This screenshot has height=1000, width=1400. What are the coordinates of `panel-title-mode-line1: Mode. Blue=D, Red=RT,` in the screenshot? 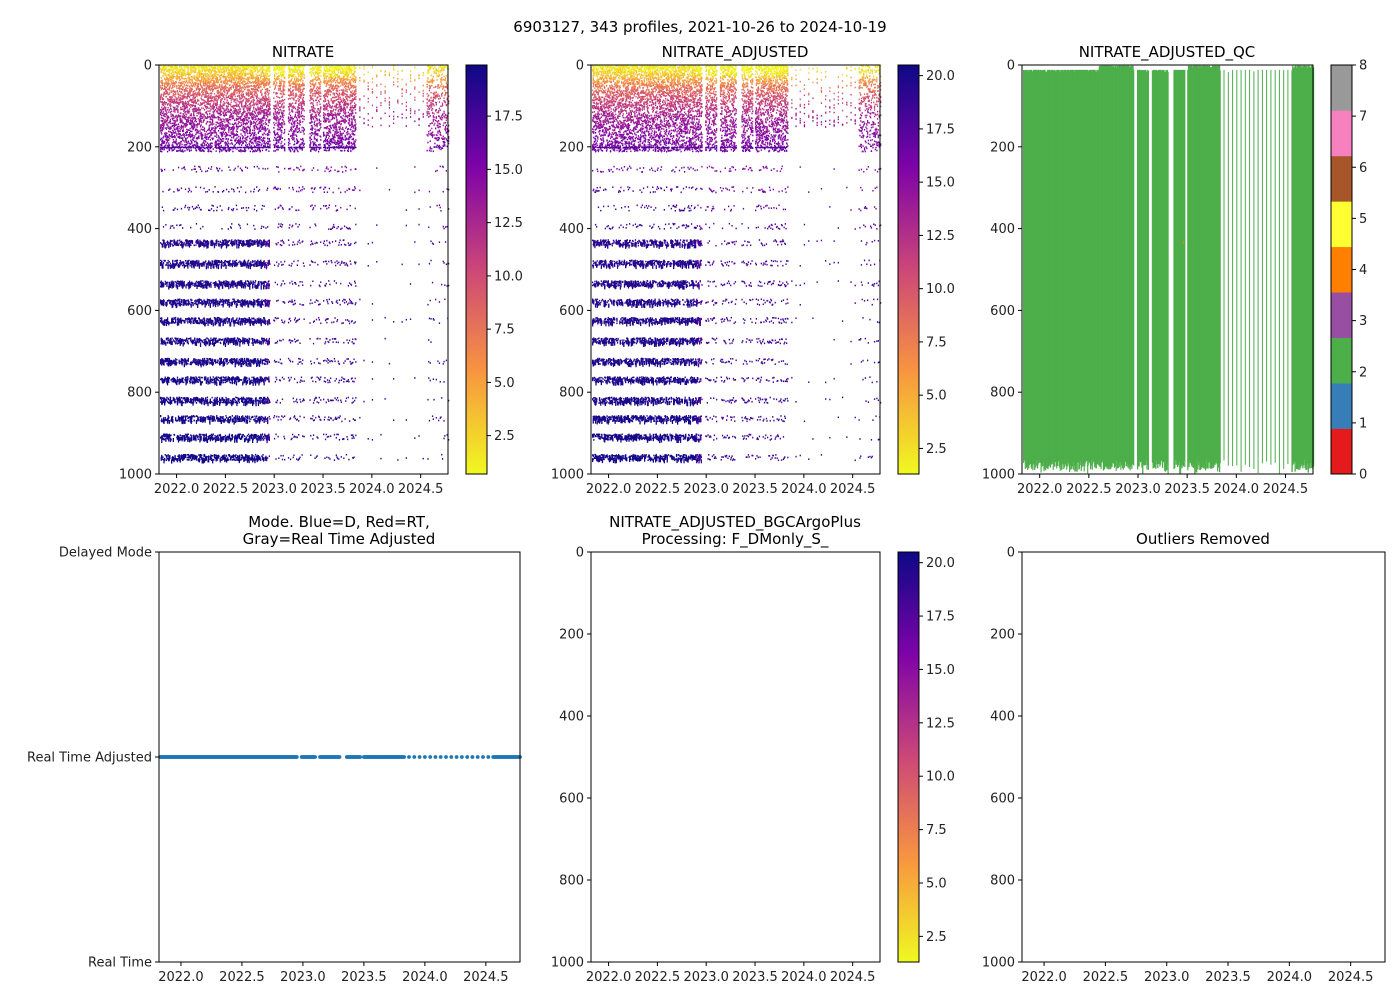 It's located at (339, 522).